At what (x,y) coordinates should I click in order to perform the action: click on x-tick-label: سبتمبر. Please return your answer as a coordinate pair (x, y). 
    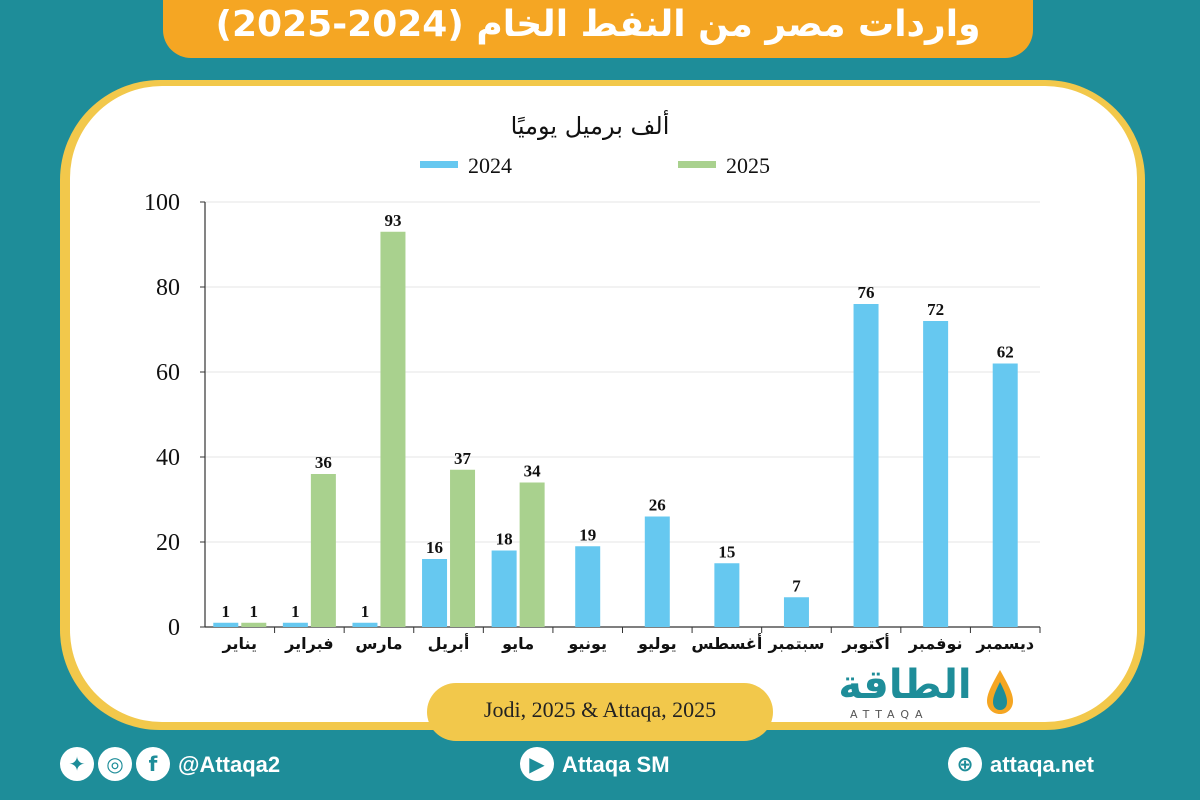
    Looking at the image, I should click on (795, 643).